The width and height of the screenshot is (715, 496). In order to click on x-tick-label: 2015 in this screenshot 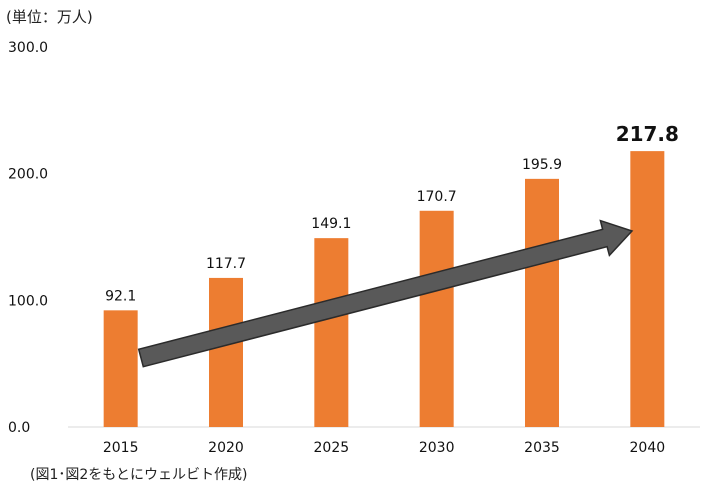, I will do `click(121, 448)`.